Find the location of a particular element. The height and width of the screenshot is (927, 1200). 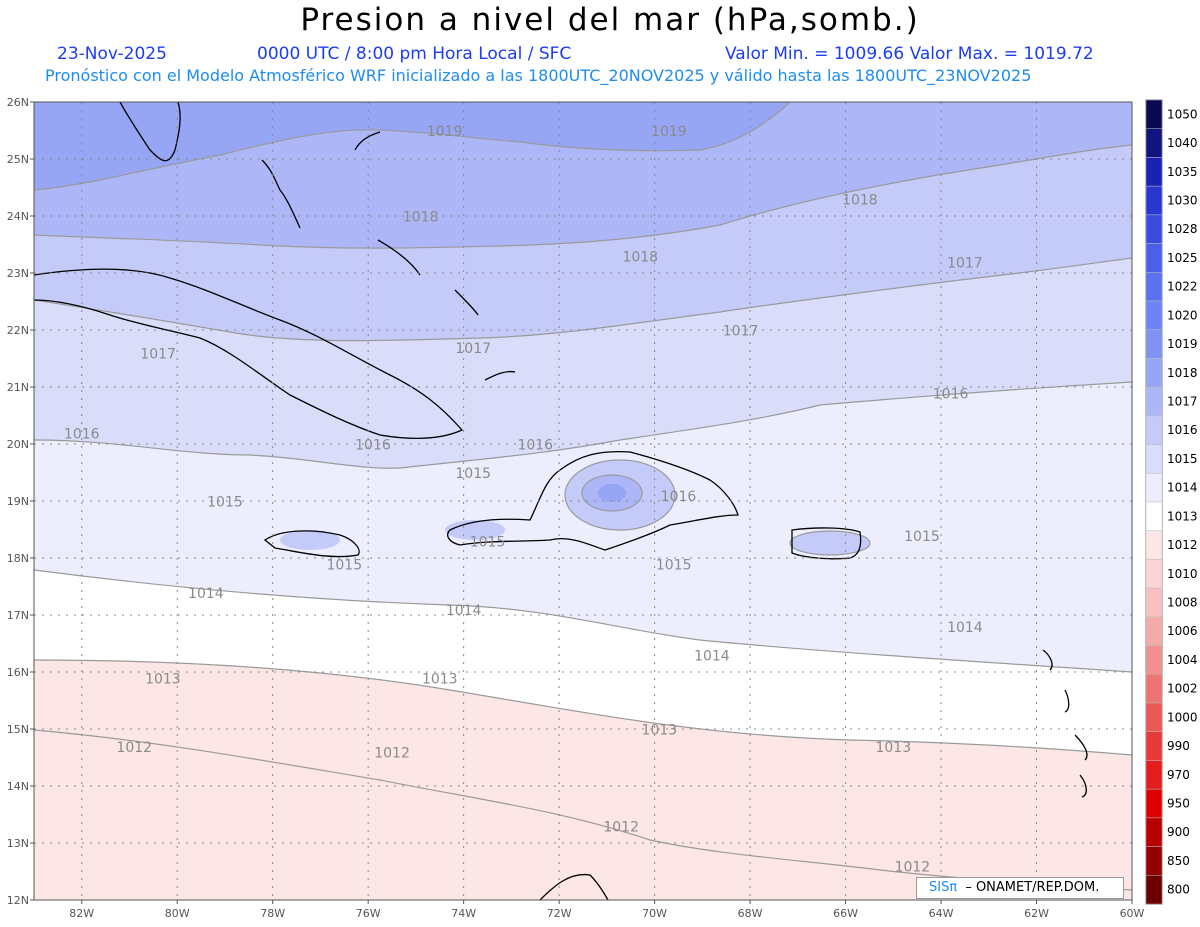

lat-label-14N: 14N is located at coordinates (18, 786).